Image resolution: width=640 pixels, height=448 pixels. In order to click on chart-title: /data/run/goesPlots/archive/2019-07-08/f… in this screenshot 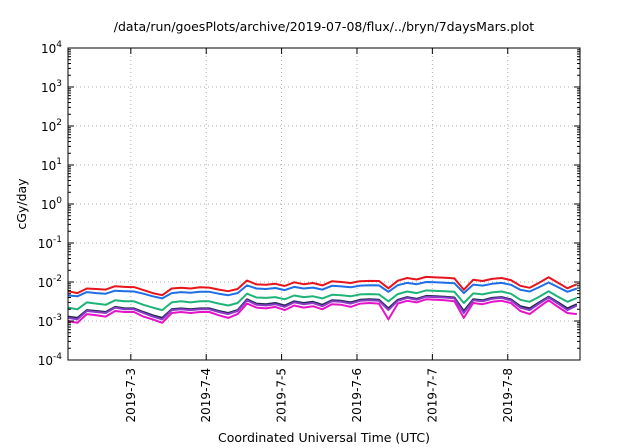, I will do `click(324, 26)`.